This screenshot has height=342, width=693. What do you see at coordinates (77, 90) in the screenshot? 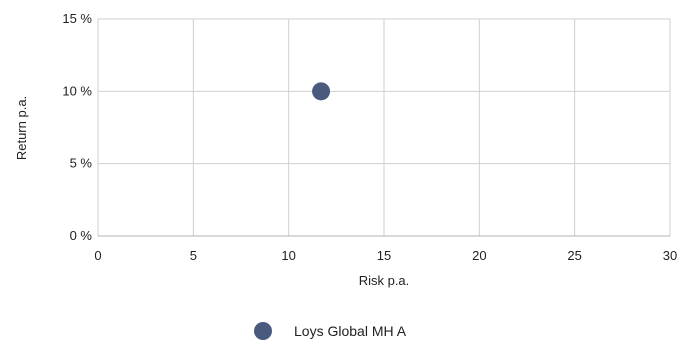
I see `y-tick-label: 10 %` at bounding box center [77, 90].